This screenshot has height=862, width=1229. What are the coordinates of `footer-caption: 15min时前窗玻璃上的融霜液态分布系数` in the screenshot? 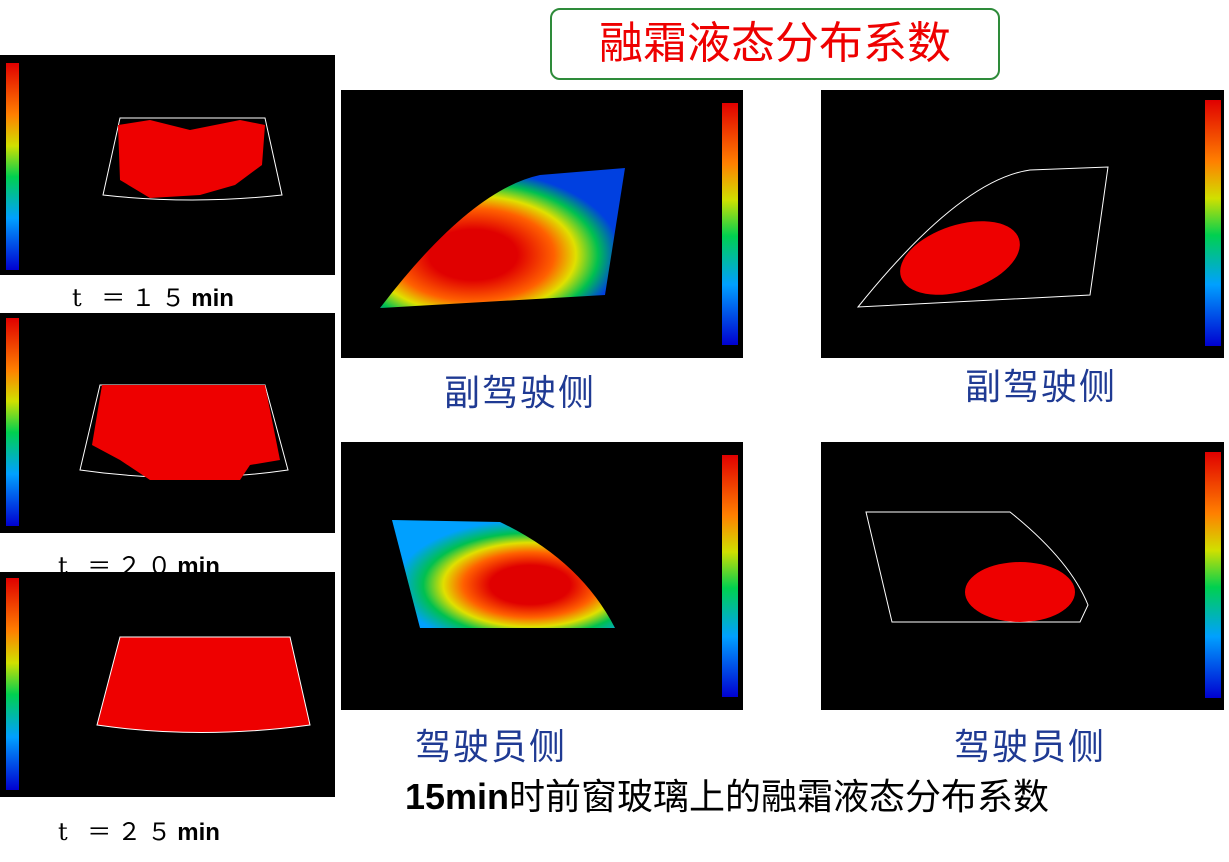 It's located at (727, 794).